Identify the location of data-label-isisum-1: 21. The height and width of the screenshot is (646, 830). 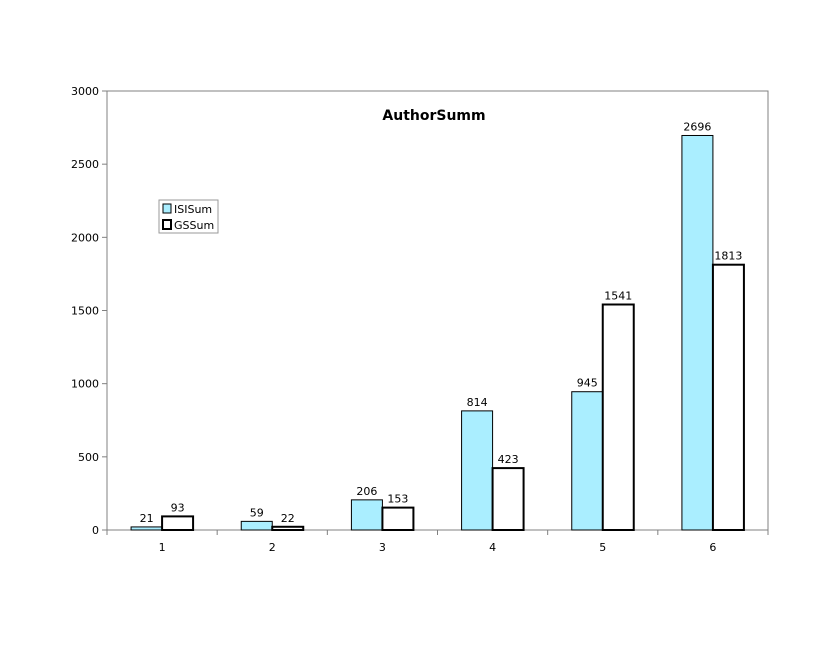
(147, 518).